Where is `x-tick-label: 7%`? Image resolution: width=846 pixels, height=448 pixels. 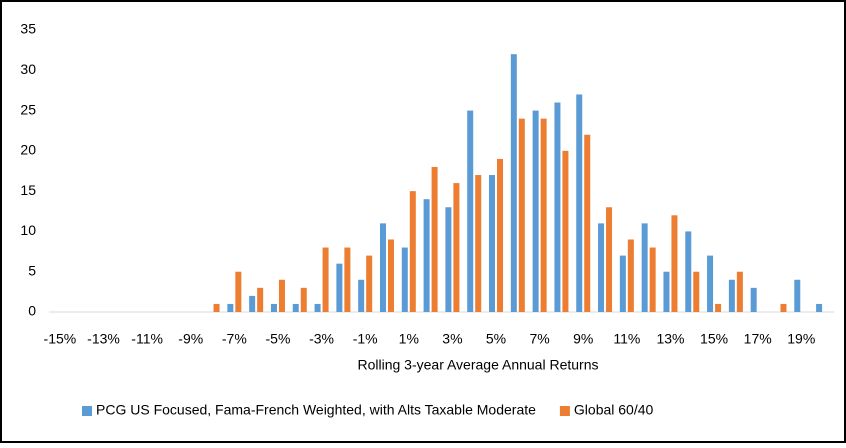
x-tick-label: 7% is located at coordinates (540, 339).